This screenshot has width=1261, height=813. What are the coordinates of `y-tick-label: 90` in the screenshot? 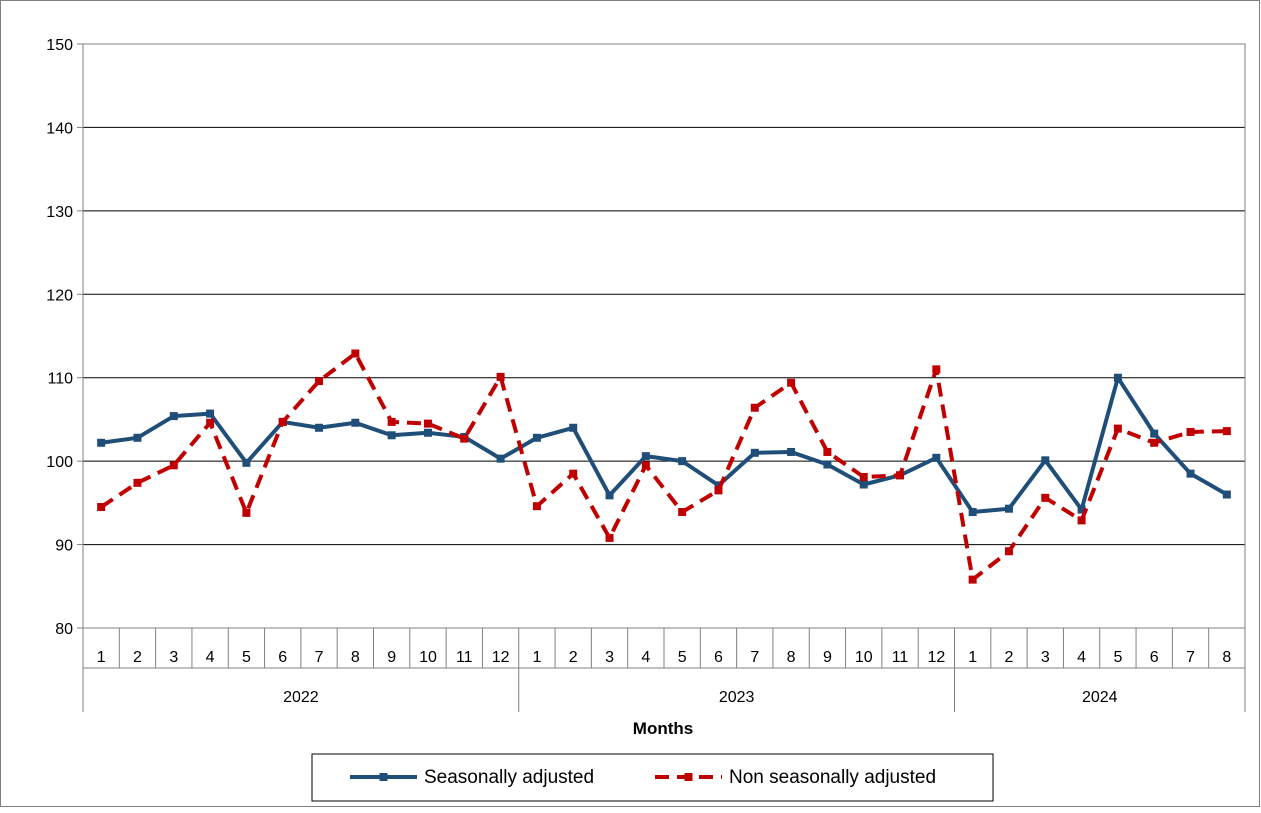 It's located at (64, 546).